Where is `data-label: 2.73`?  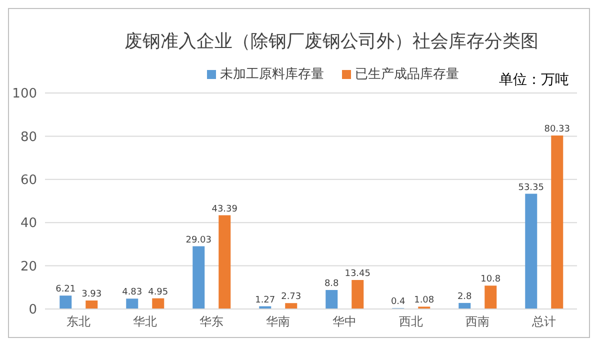 data-label: 2.73 is located at coordinates (291, 297).